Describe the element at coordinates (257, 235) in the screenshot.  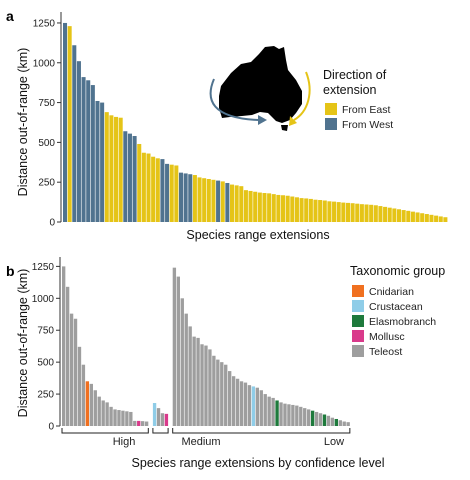
I see `panel-a-x-axis-label: Species range extensions` at that location.